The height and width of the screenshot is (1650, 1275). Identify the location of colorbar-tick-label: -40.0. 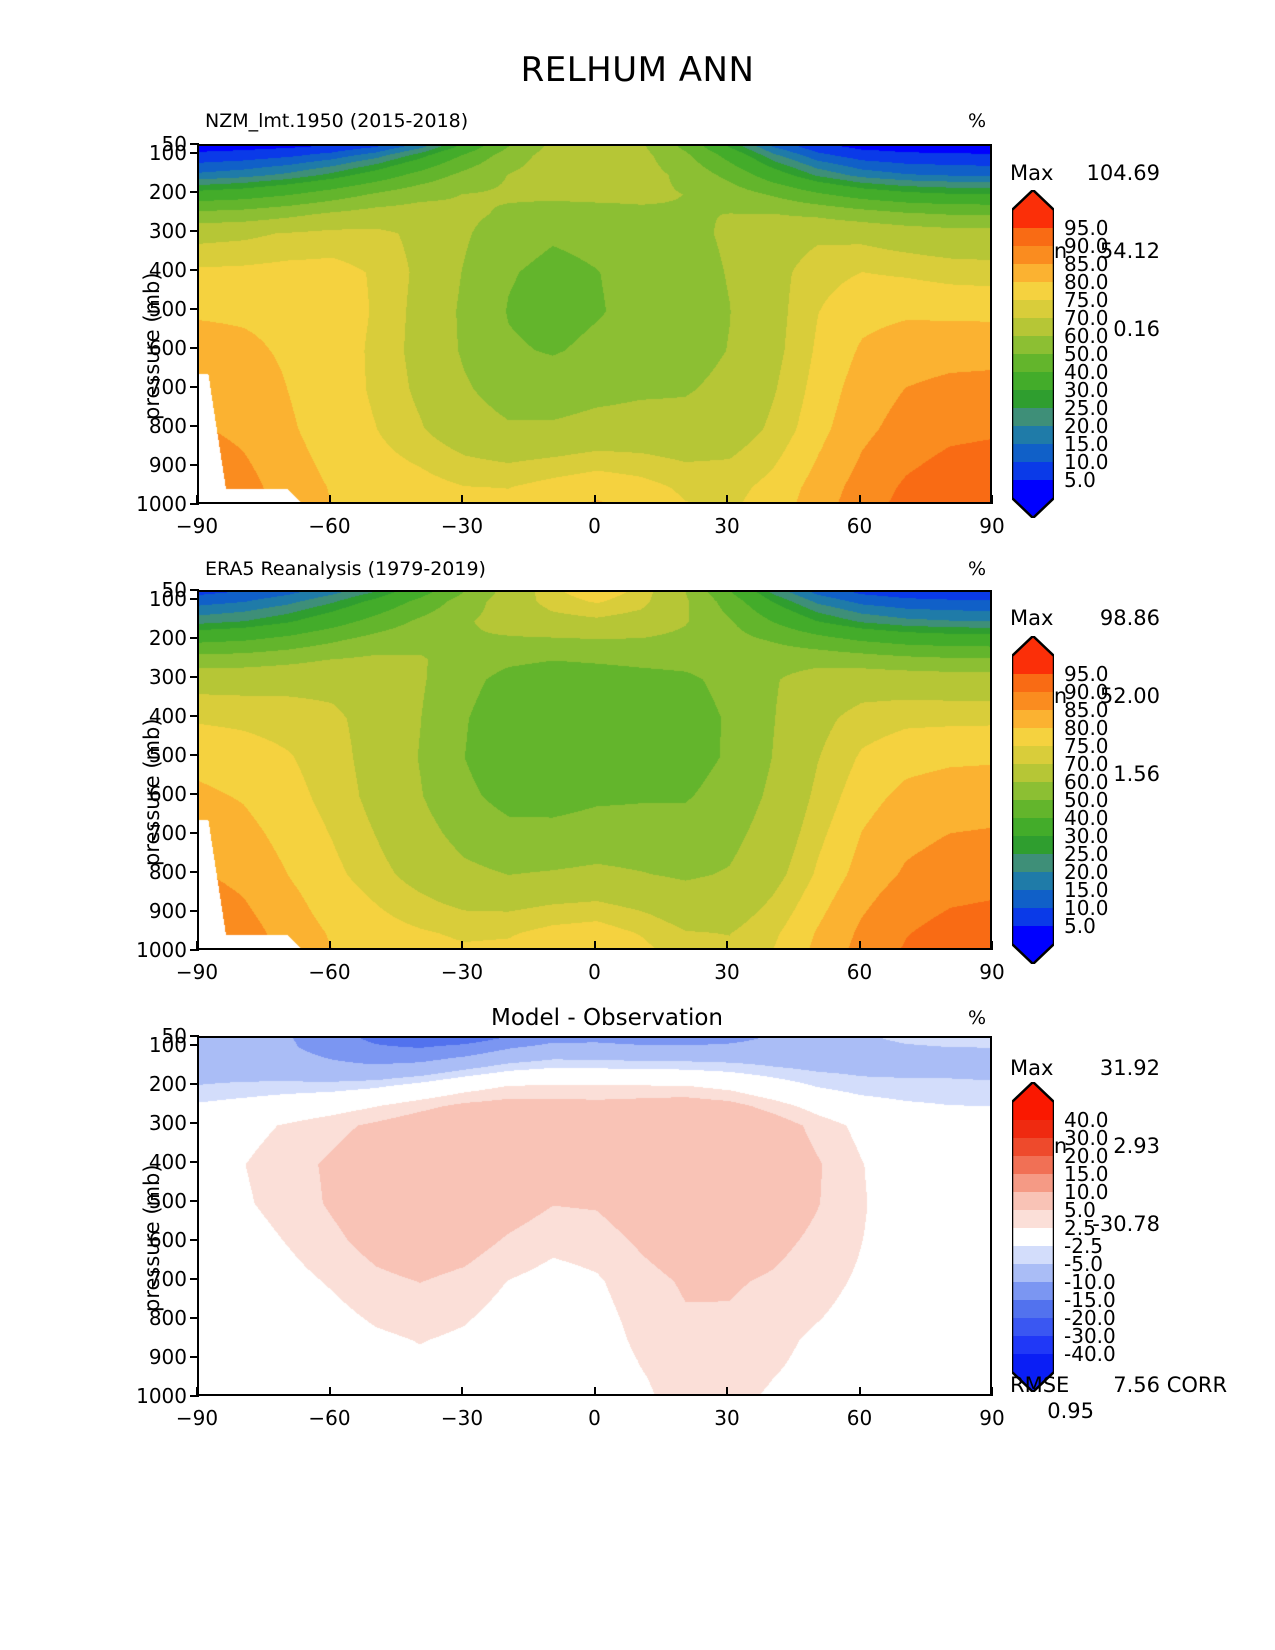
(1090, 1354).